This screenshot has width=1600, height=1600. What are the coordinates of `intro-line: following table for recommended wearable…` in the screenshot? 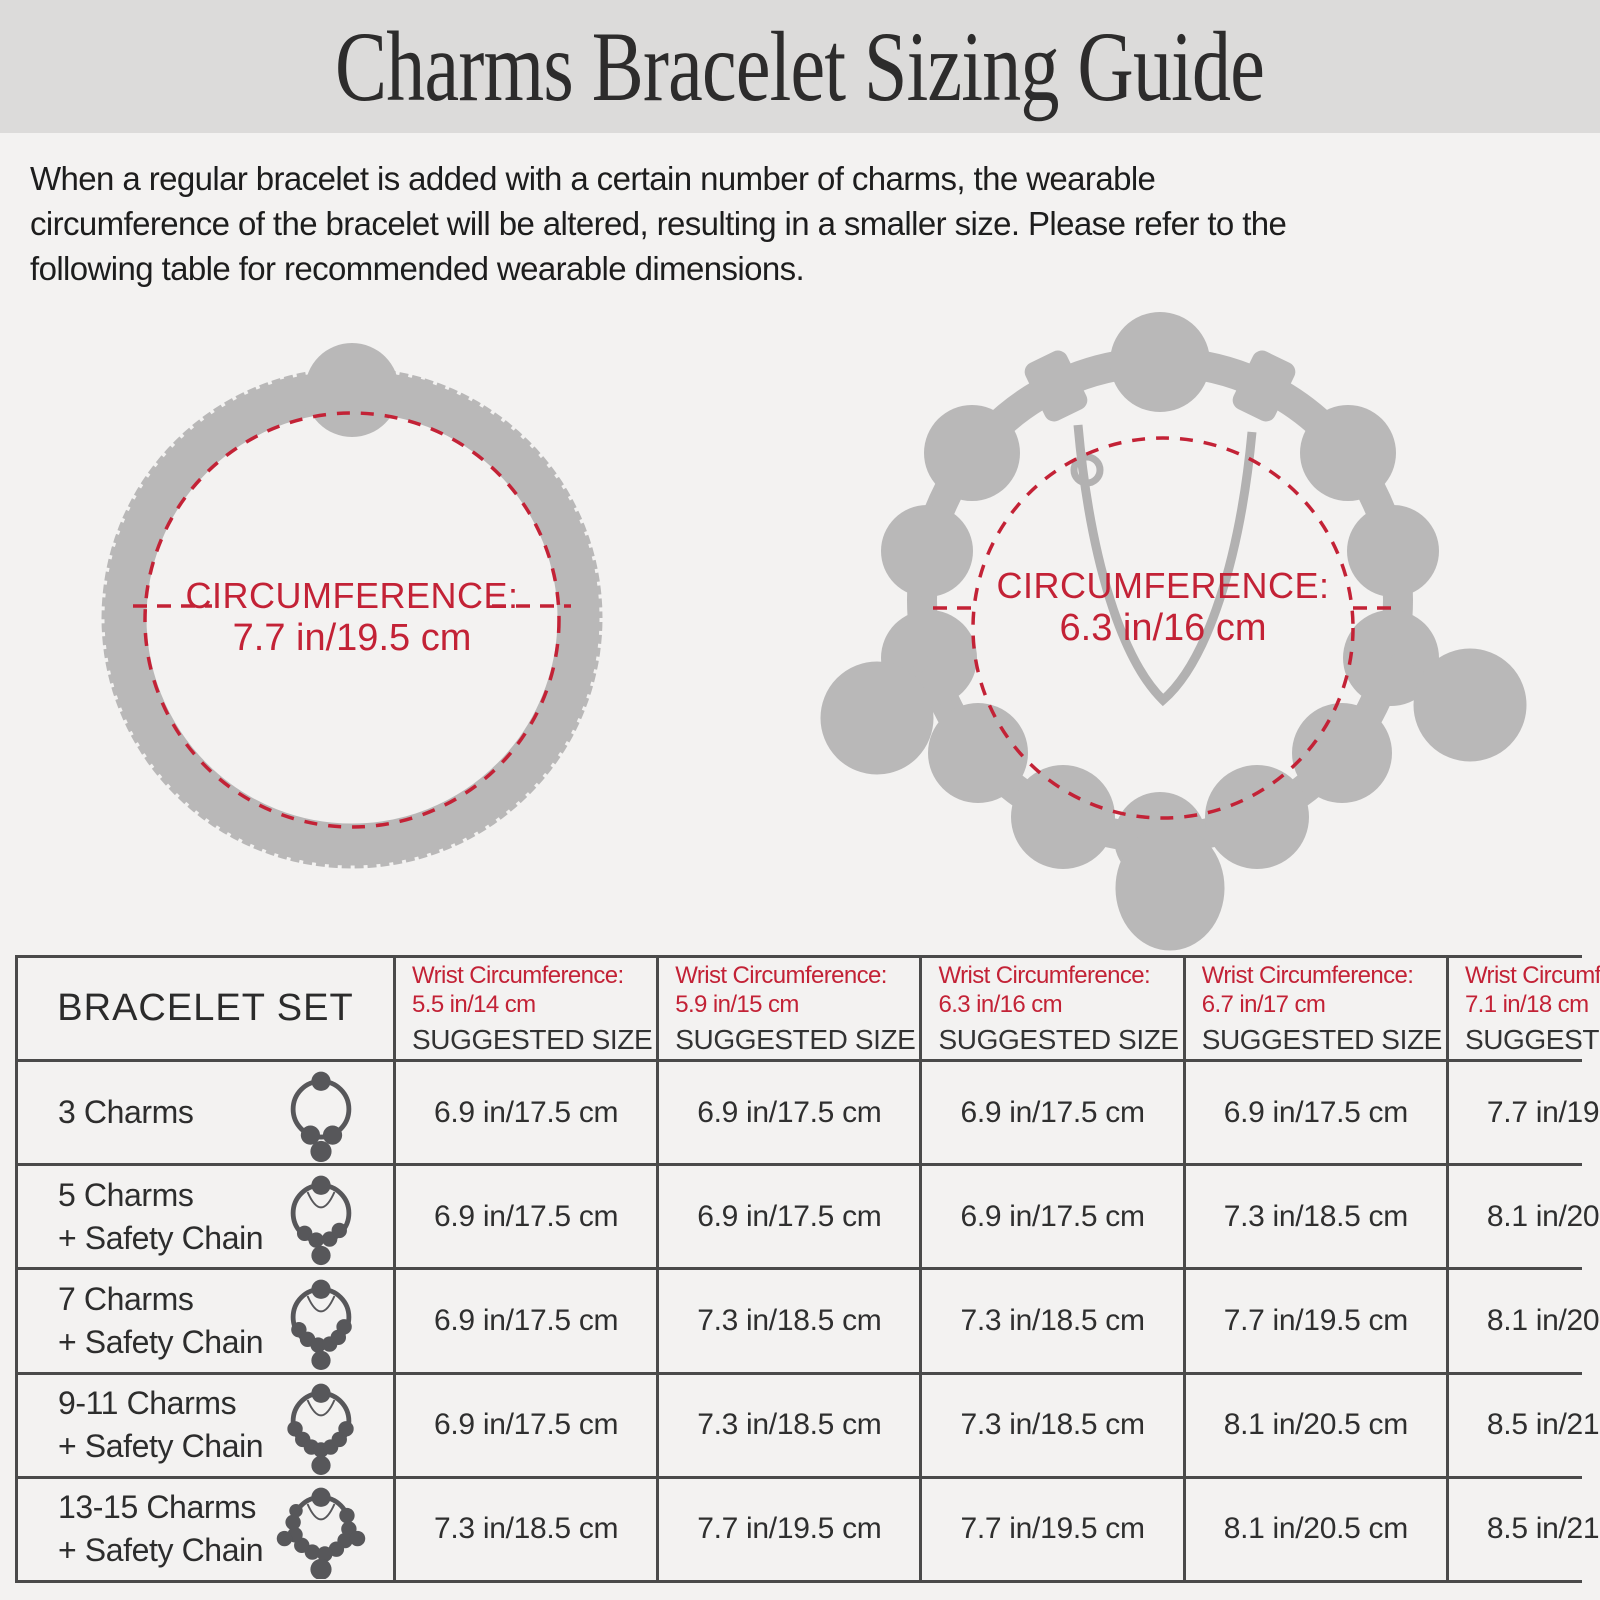 It's located at (417, 268).